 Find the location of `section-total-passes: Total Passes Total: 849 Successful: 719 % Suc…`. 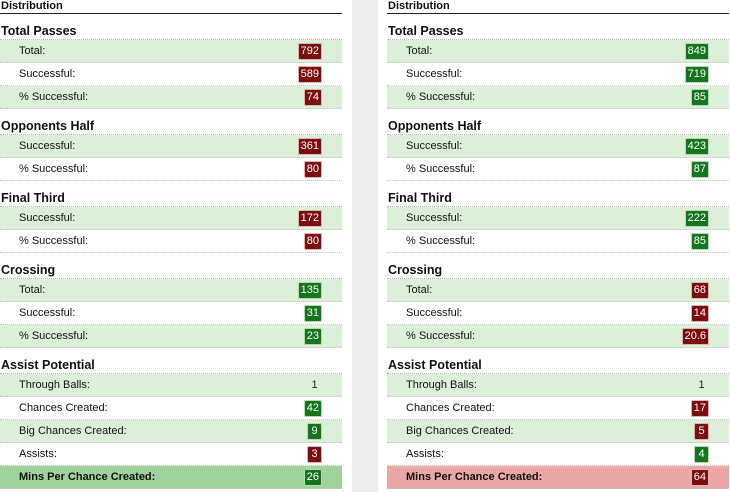

section-total-passes: Total Passes Total: 849 Successful: 719 % Suc… is located at coordinates (558, 65).